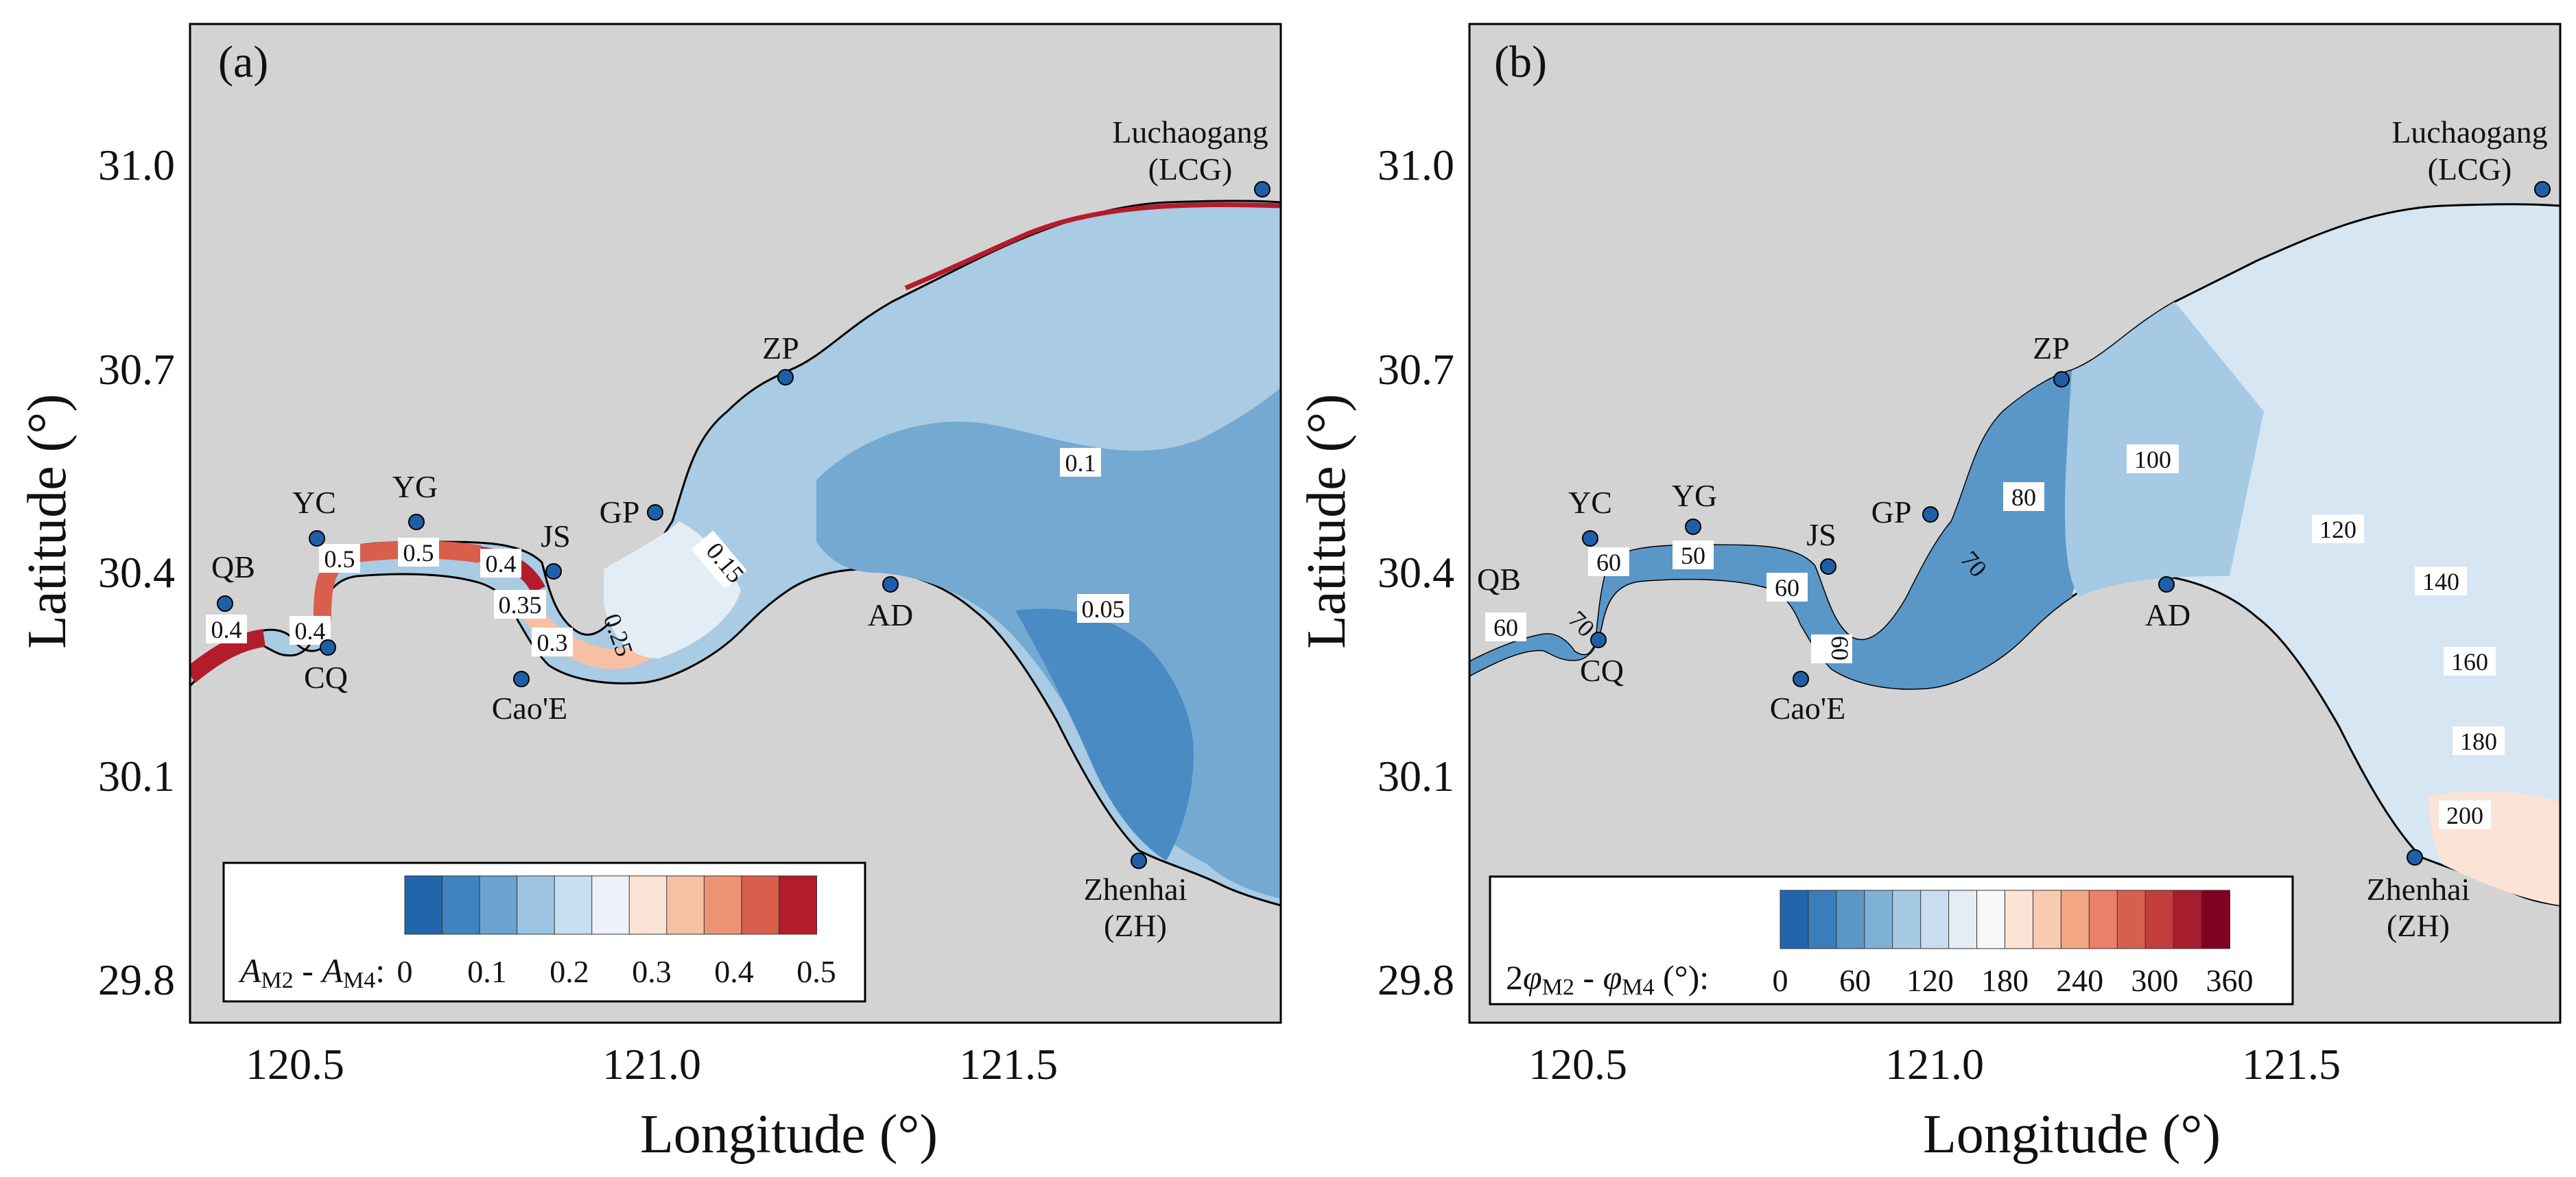  I want to click on colorbar-a: 0 0.1 0.2 0.3 0.4 0.5 AM2 - AM4:, so click(544, 932).